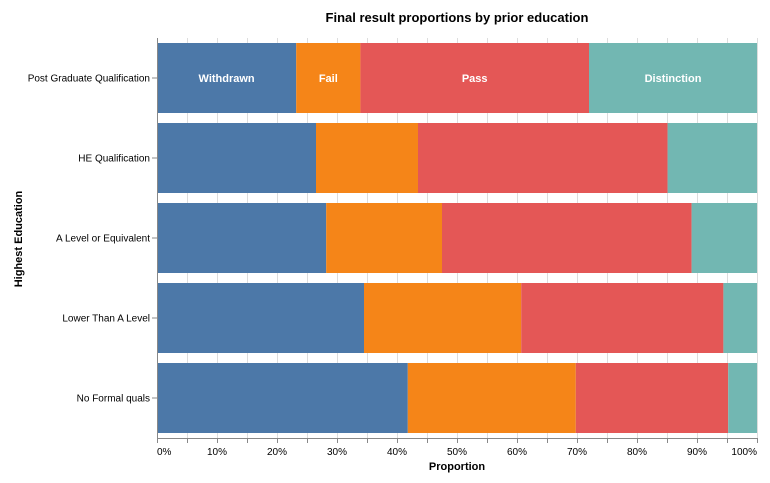  I want to click on x-tick-label-0: 0%, so click(164, 452).